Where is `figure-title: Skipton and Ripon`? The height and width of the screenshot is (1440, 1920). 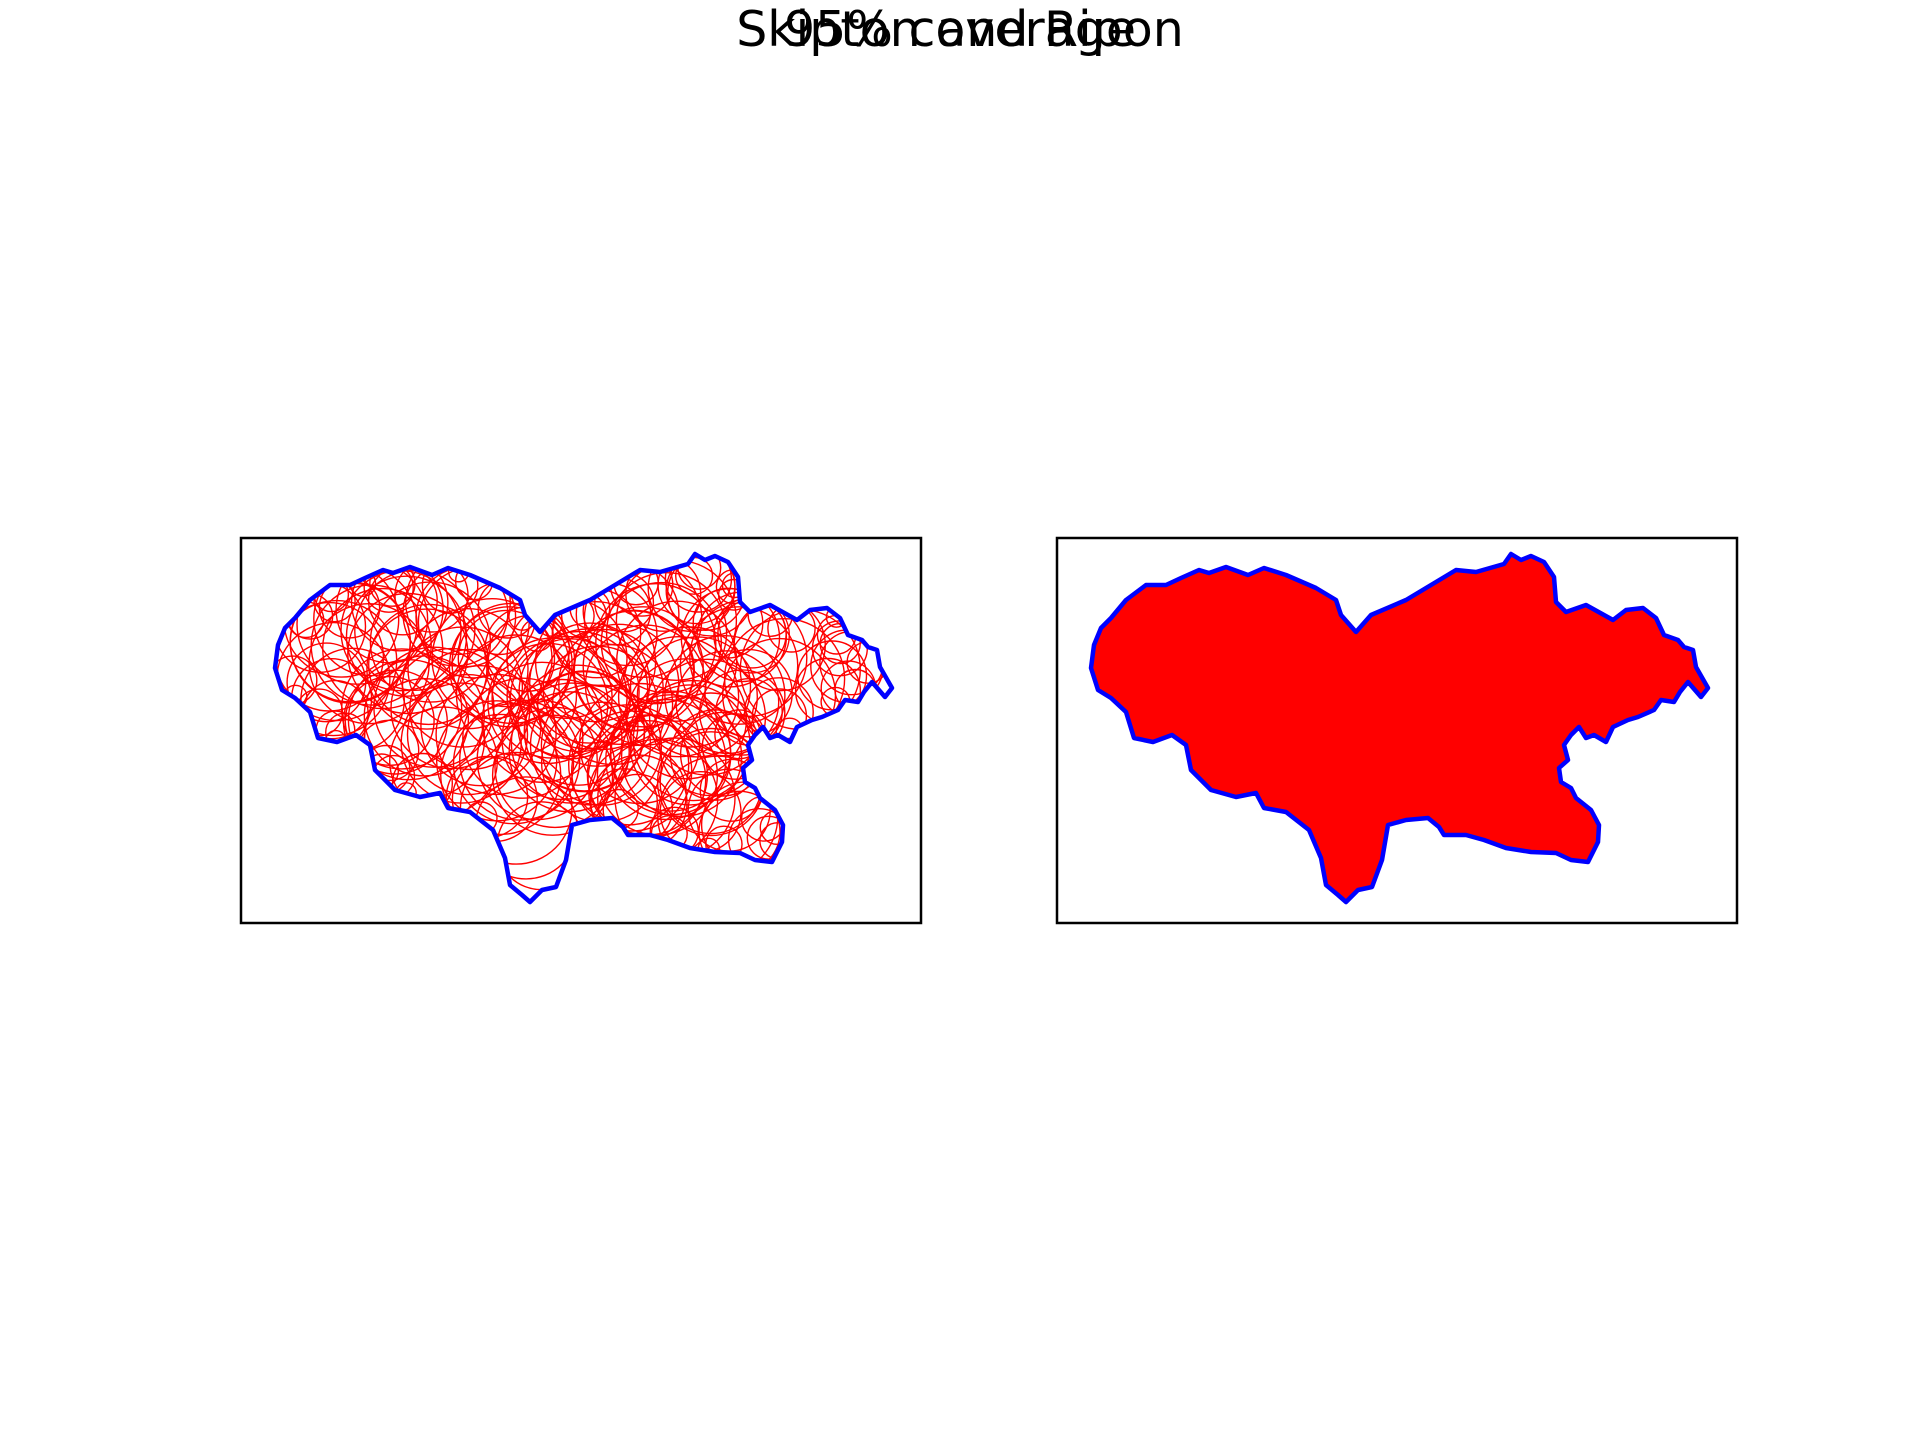 figure-title: Skipton and Ripon is located at coordinates (960, 29).